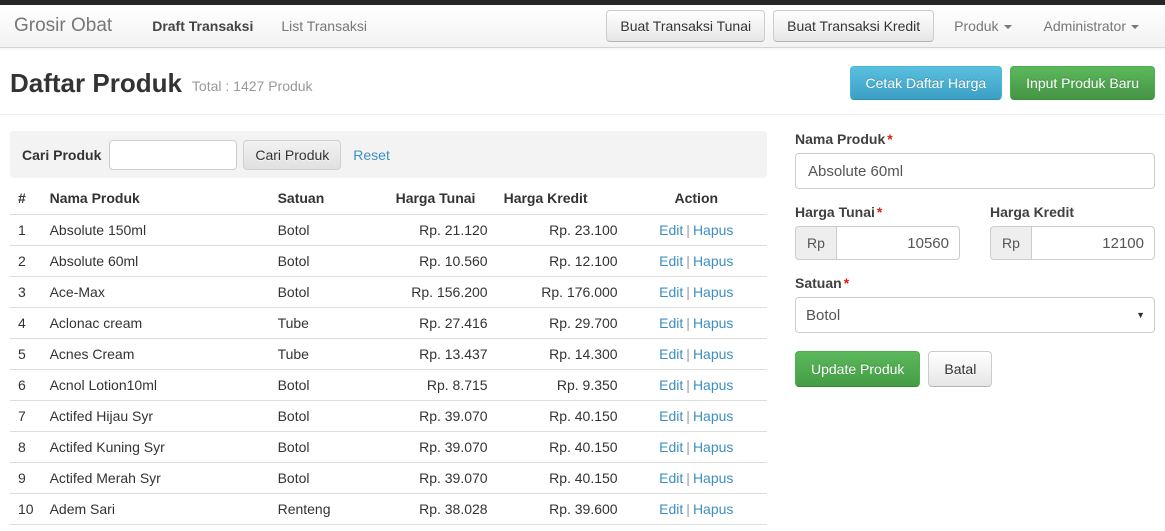 Image resolution: width=1165 pixels, height=531 pixels. Describe the element at coordinates (328, 199) in the screenshot. I see `column-header-satuan: Satuan` at that location.